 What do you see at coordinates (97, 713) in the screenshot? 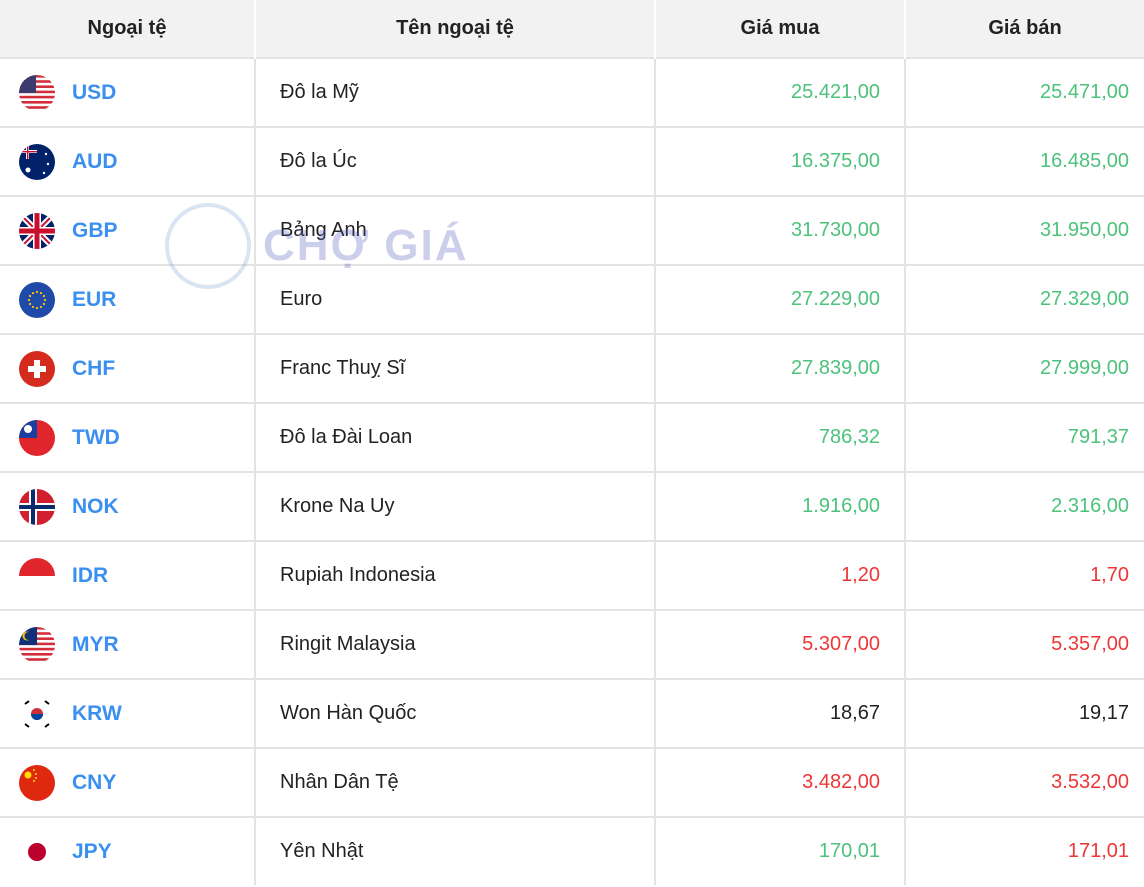
I see `currency-code-link: KRW` at bounding box center [97, 713].